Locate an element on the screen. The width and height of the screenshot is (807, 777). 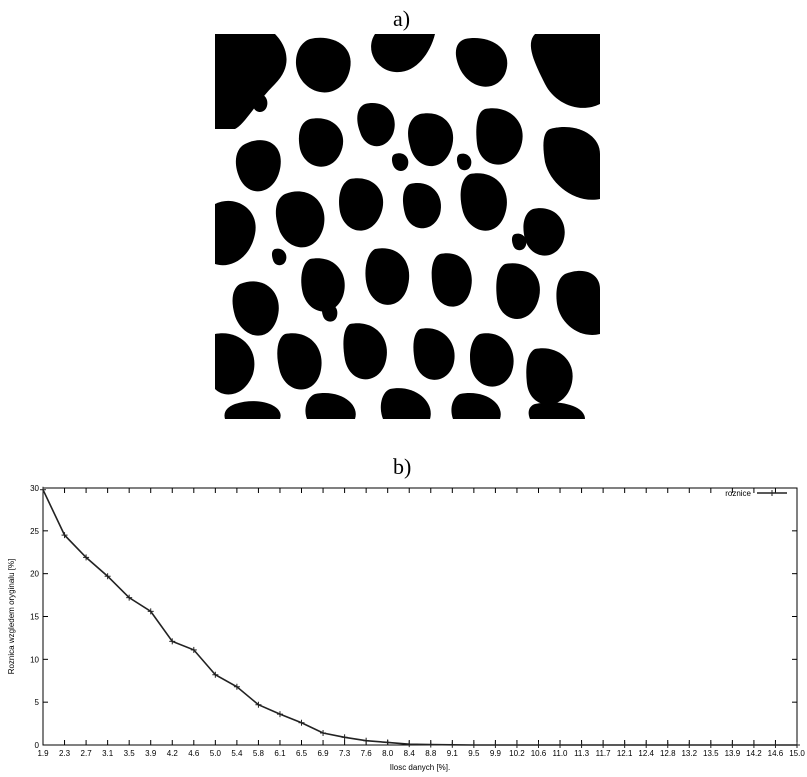
y-tick-label: 5 is located at coordinates (37, 702).